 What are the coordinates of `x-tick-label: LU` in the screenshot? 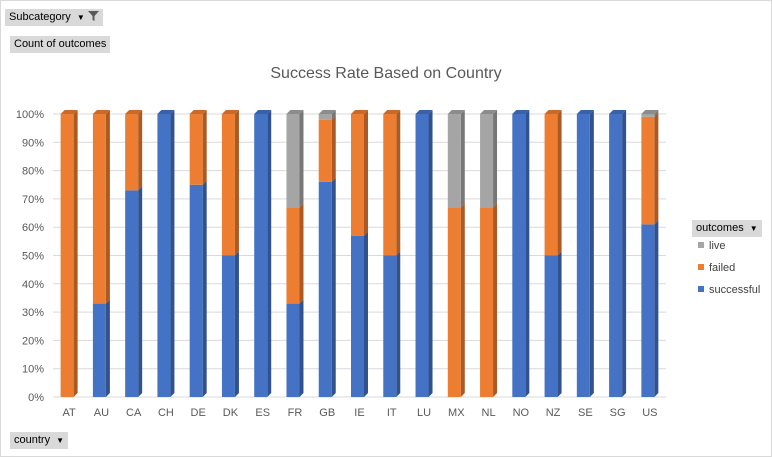 It's located at (424, 413).